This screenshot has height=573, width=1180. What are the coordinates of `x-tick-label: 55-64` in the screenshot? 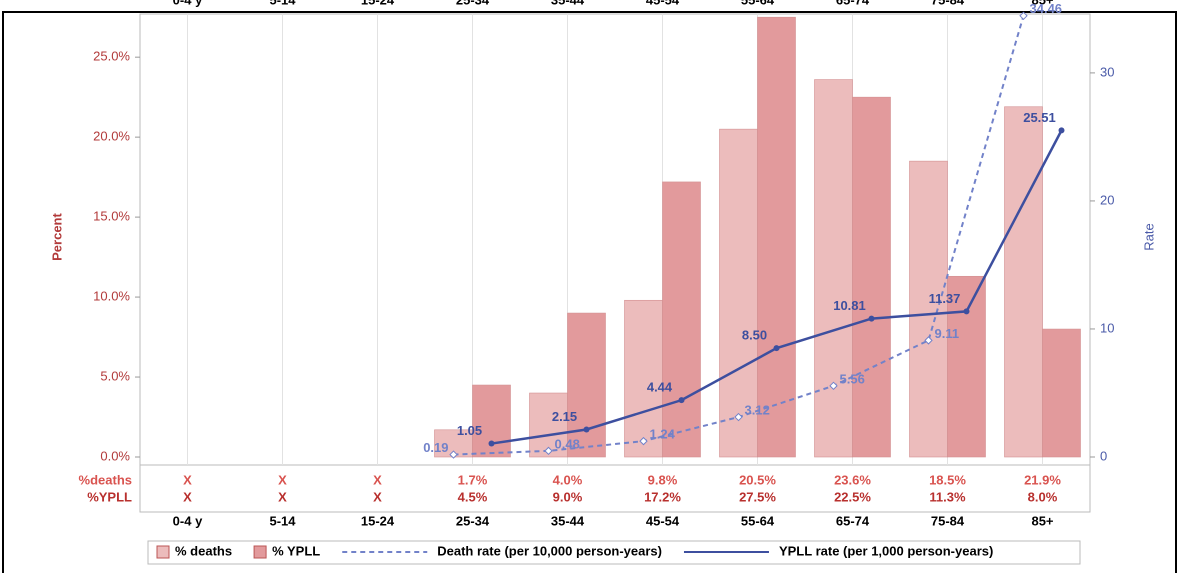 It's located at (758, 520).